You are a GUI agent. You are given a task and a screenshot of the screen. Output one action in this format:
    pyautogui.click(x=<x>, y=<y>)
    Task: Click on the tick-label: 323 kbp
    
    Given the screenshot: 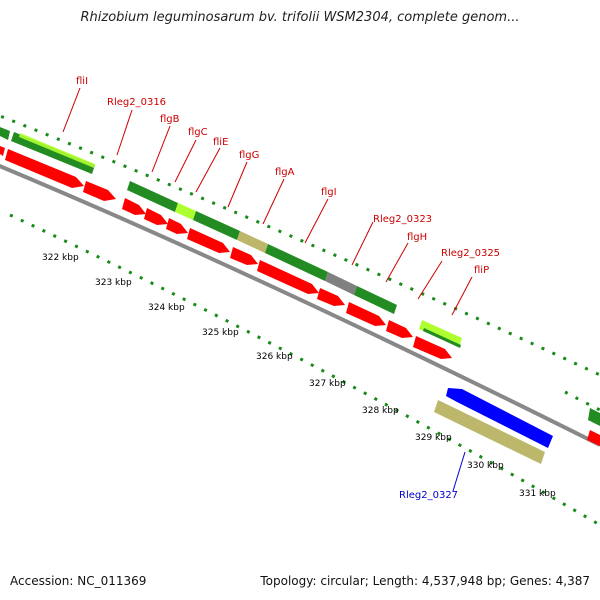 What is the action you would take?
    pyautogui.click(x=113, y=283)
    